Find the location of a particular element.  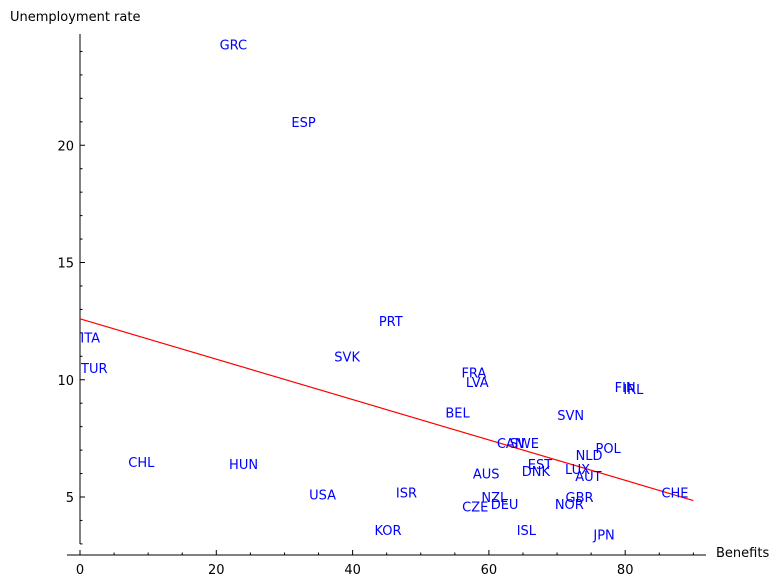

point-label-kor: KOR is located at coordinates (387, 531).